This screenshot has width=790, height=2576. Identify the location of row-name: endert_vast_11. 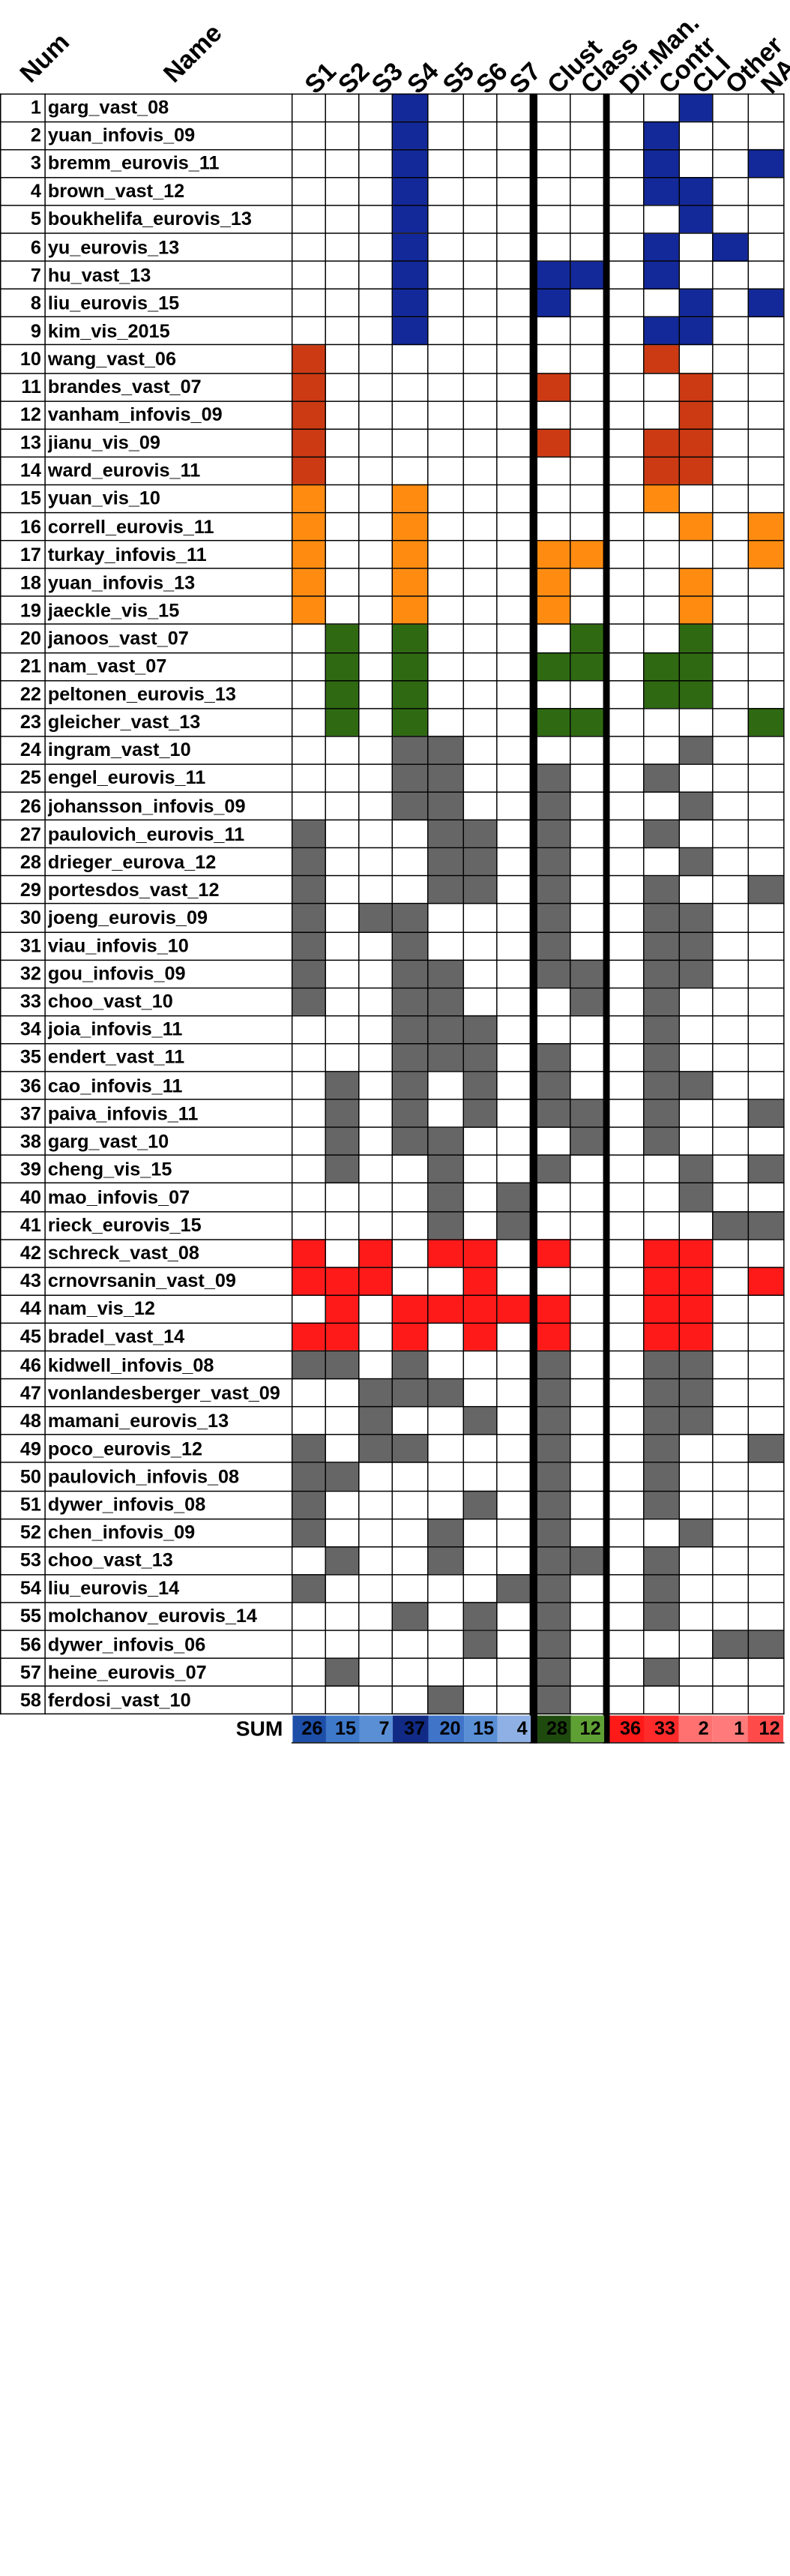
(116, 1058).